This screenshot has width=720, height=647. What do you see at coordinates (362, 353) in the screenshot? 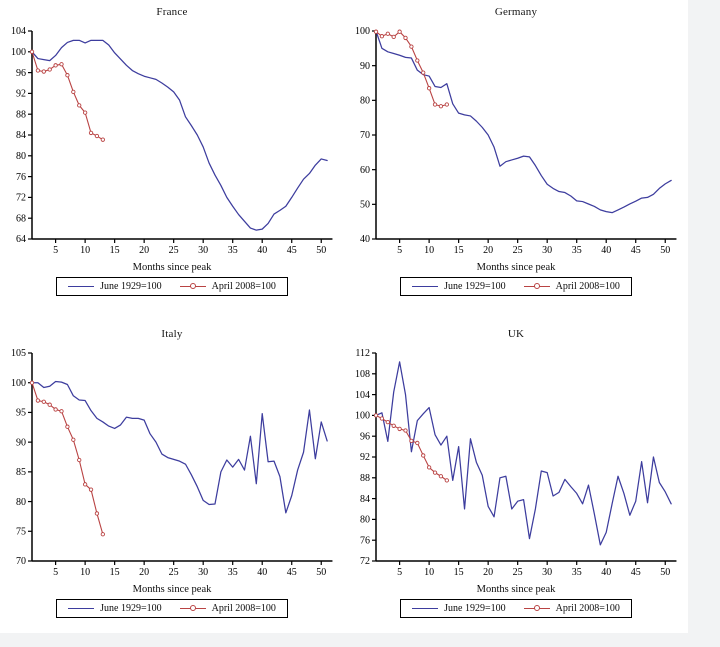
I see `svg-text: 112` at bounding box center [362, 353].